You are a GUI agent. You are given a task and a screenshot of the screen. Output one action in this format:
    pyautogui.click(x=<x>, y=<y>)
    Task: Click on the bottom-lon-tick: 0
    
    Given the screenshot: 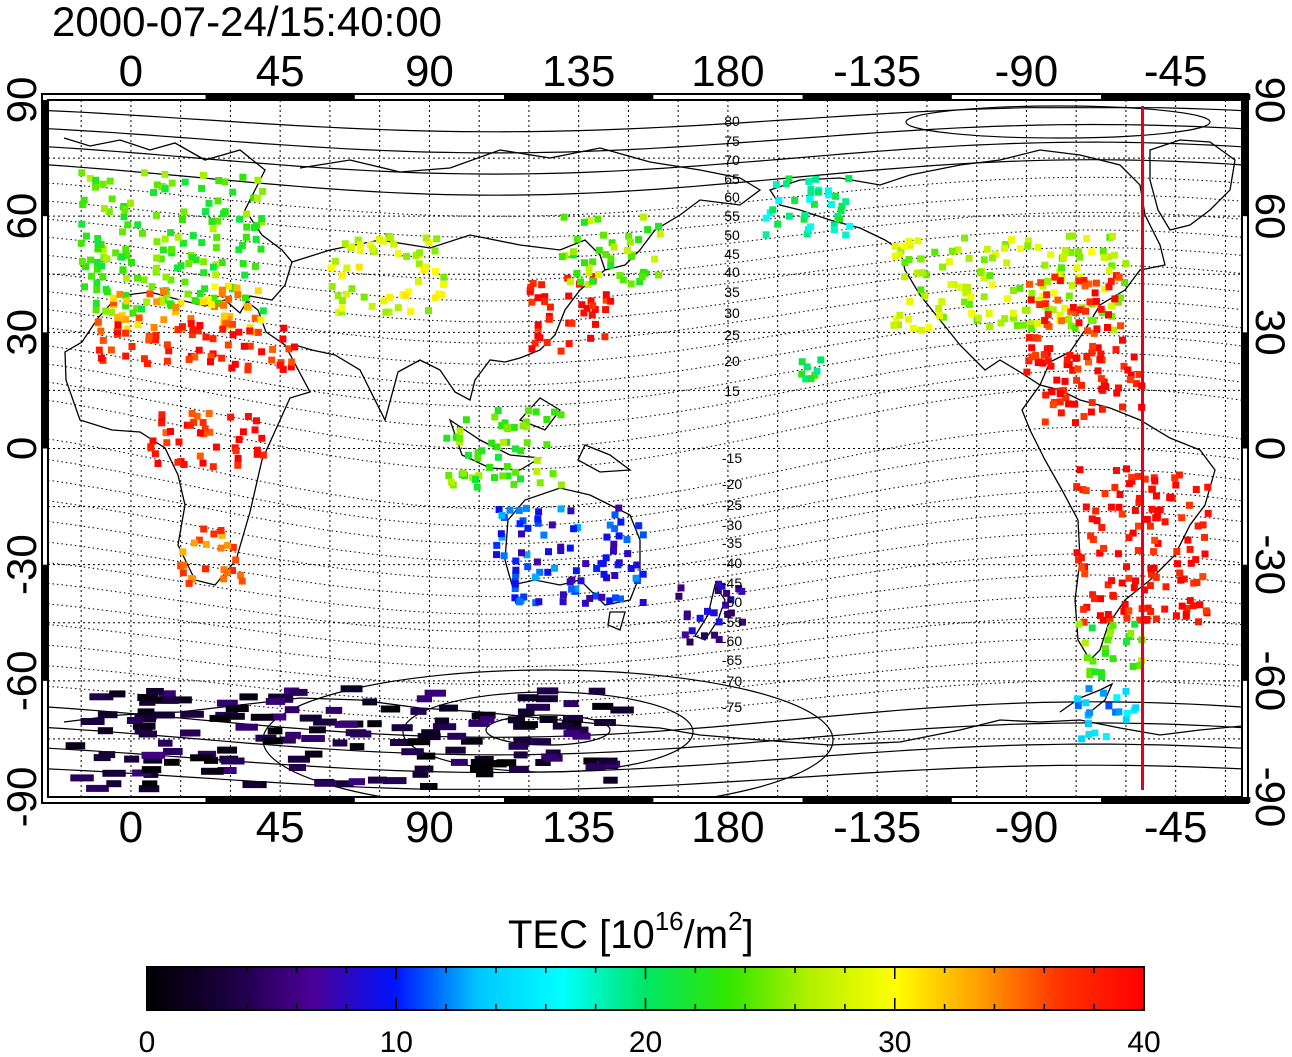 What is the action you would take?
    pyautogui.click(x=131, y=827)
    